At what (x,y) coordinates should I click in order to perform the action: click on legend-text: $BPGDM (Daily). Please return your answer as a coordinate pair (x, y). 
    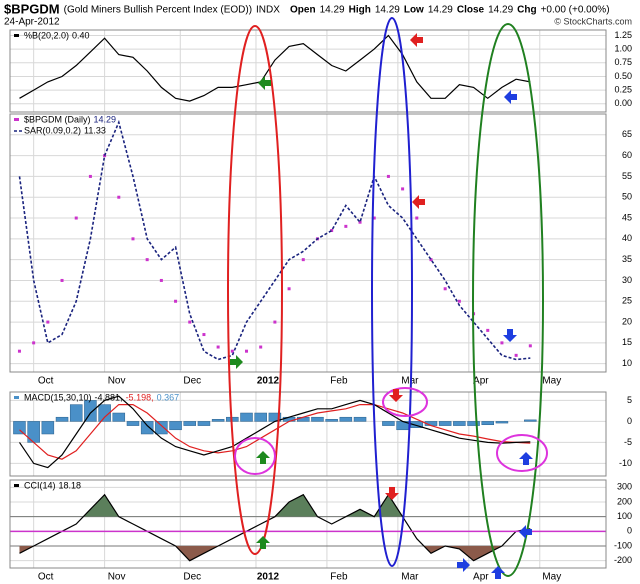
    Looking at the image, I should click on (57, 119).